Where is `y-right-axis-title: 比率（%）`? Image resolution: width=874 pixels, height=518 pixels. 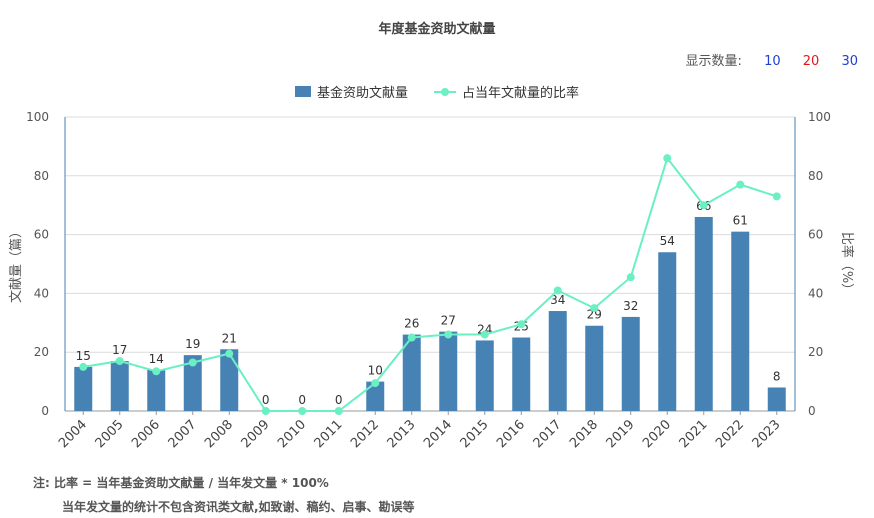
y-right-axis-title: 比率（%） is located at coordinates (847, 264).